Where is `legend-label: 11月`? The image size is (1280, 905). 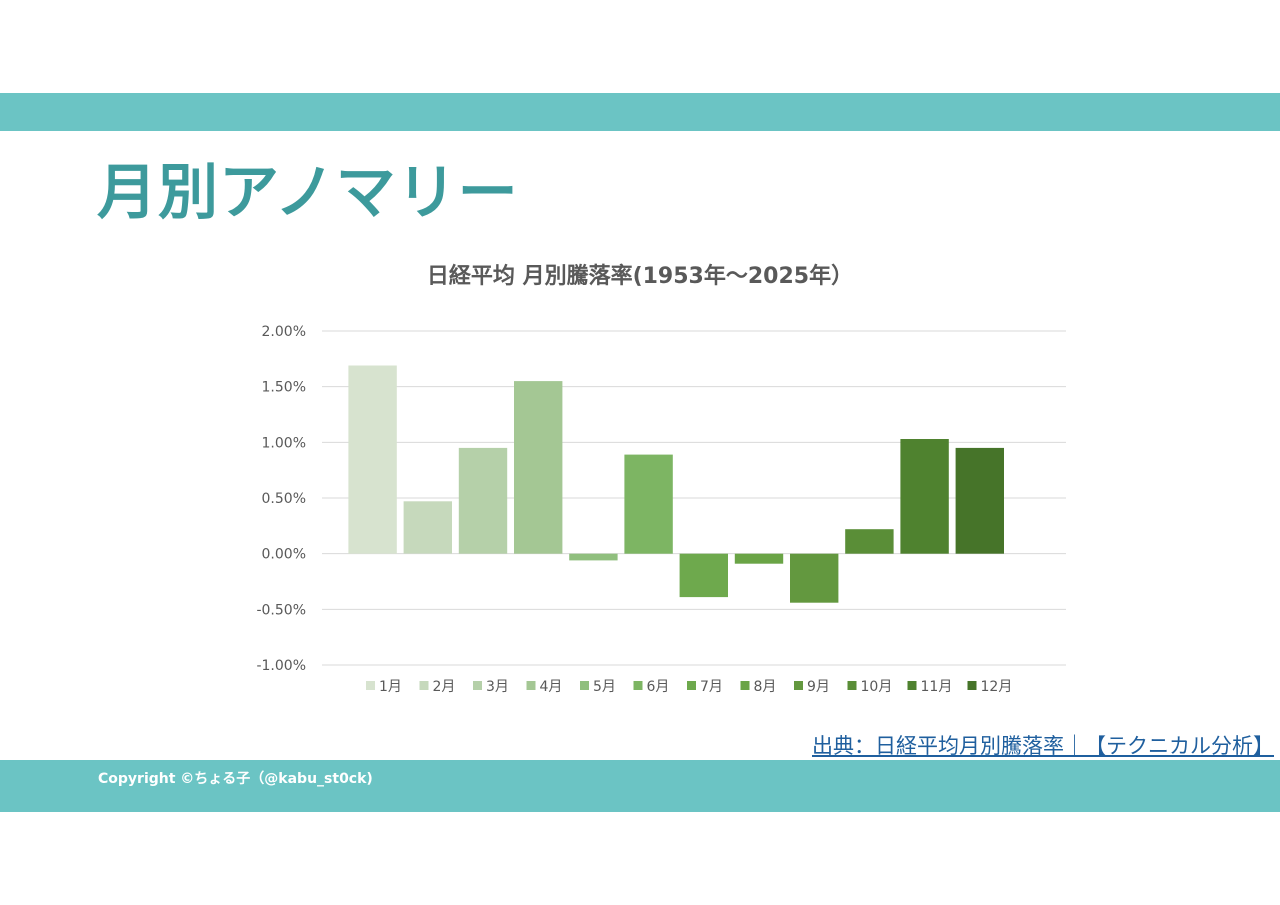
legend-label: 11月 is located at coordinates (937, 687).